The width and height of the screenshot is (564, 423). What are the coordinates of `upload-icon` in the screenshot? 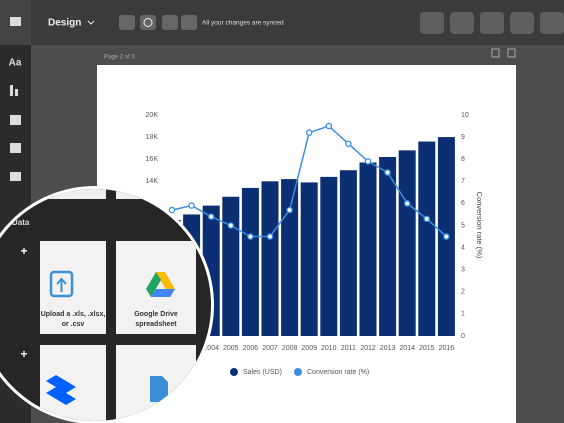 It's located at (61, 284).